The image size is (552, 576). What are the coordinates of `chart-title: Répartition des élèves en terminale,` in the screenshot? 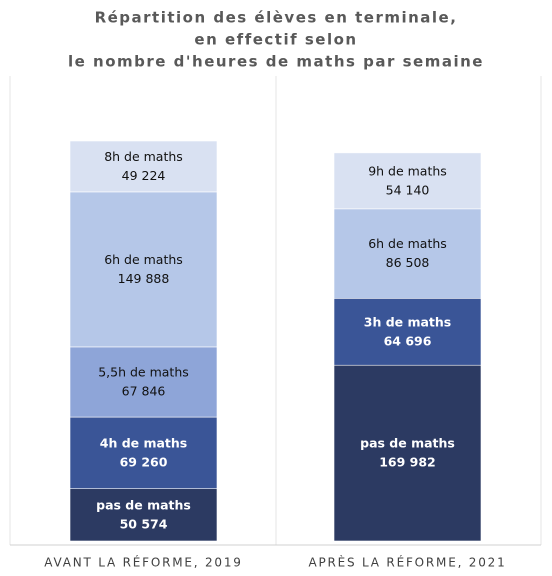 It's located at (276, 18).